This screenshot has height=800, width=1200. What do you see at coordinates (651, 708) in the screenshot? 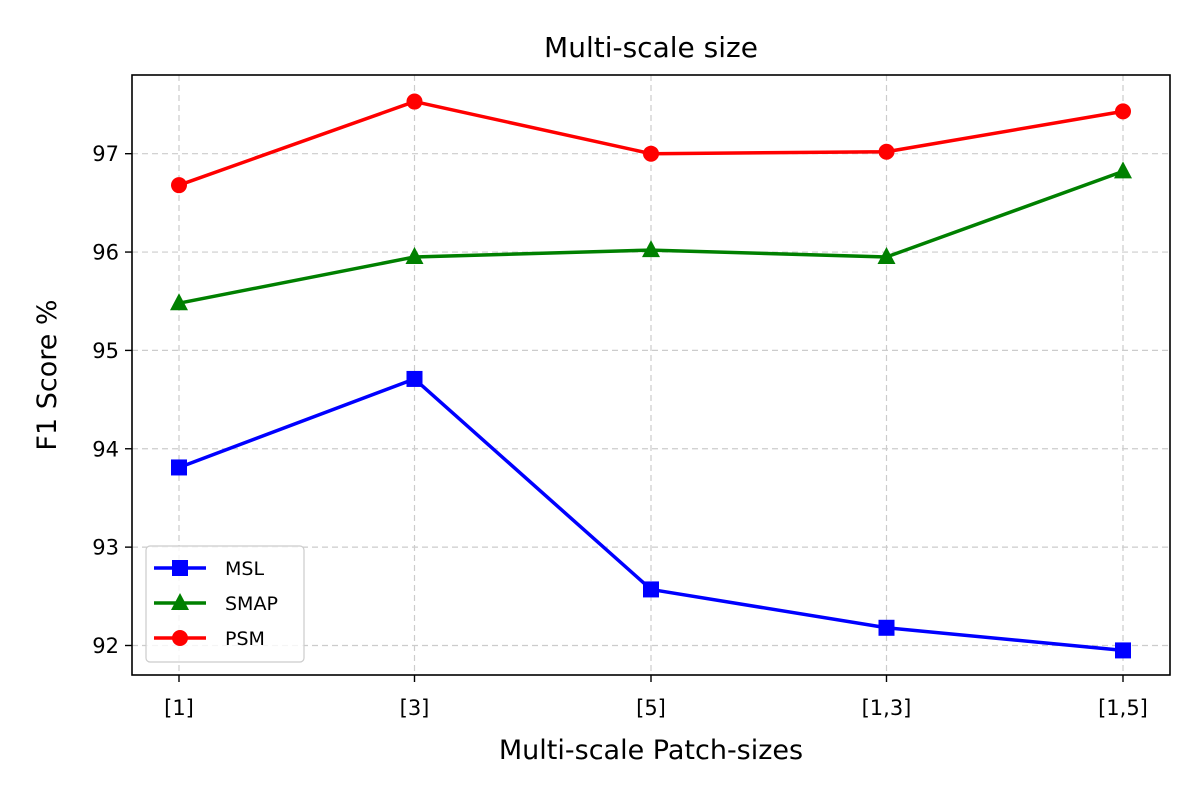
I see `x-tick-label: [5]` at bounding box center [651, 708].